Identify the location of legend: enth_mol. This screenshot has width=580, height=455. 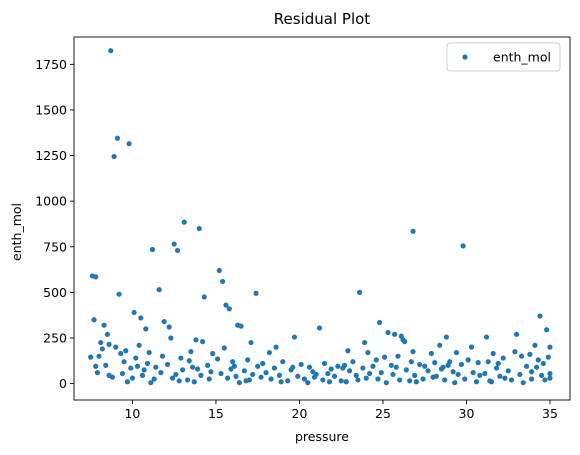
(503, 57).